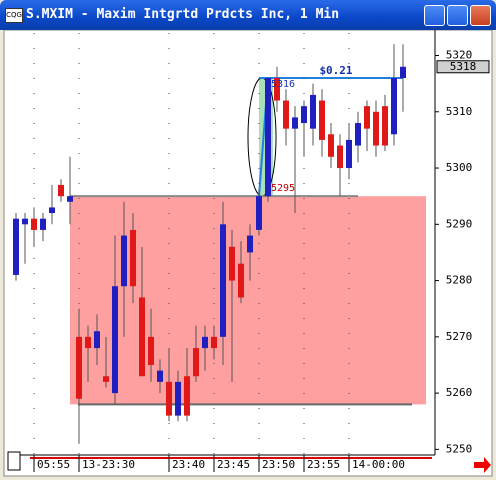 This screenshot has height=480, width=496. What do you see at coordinates (323, 464) in the screenshot?
I see `x-tick-label: 23:55` at bounding box center [323, 464].